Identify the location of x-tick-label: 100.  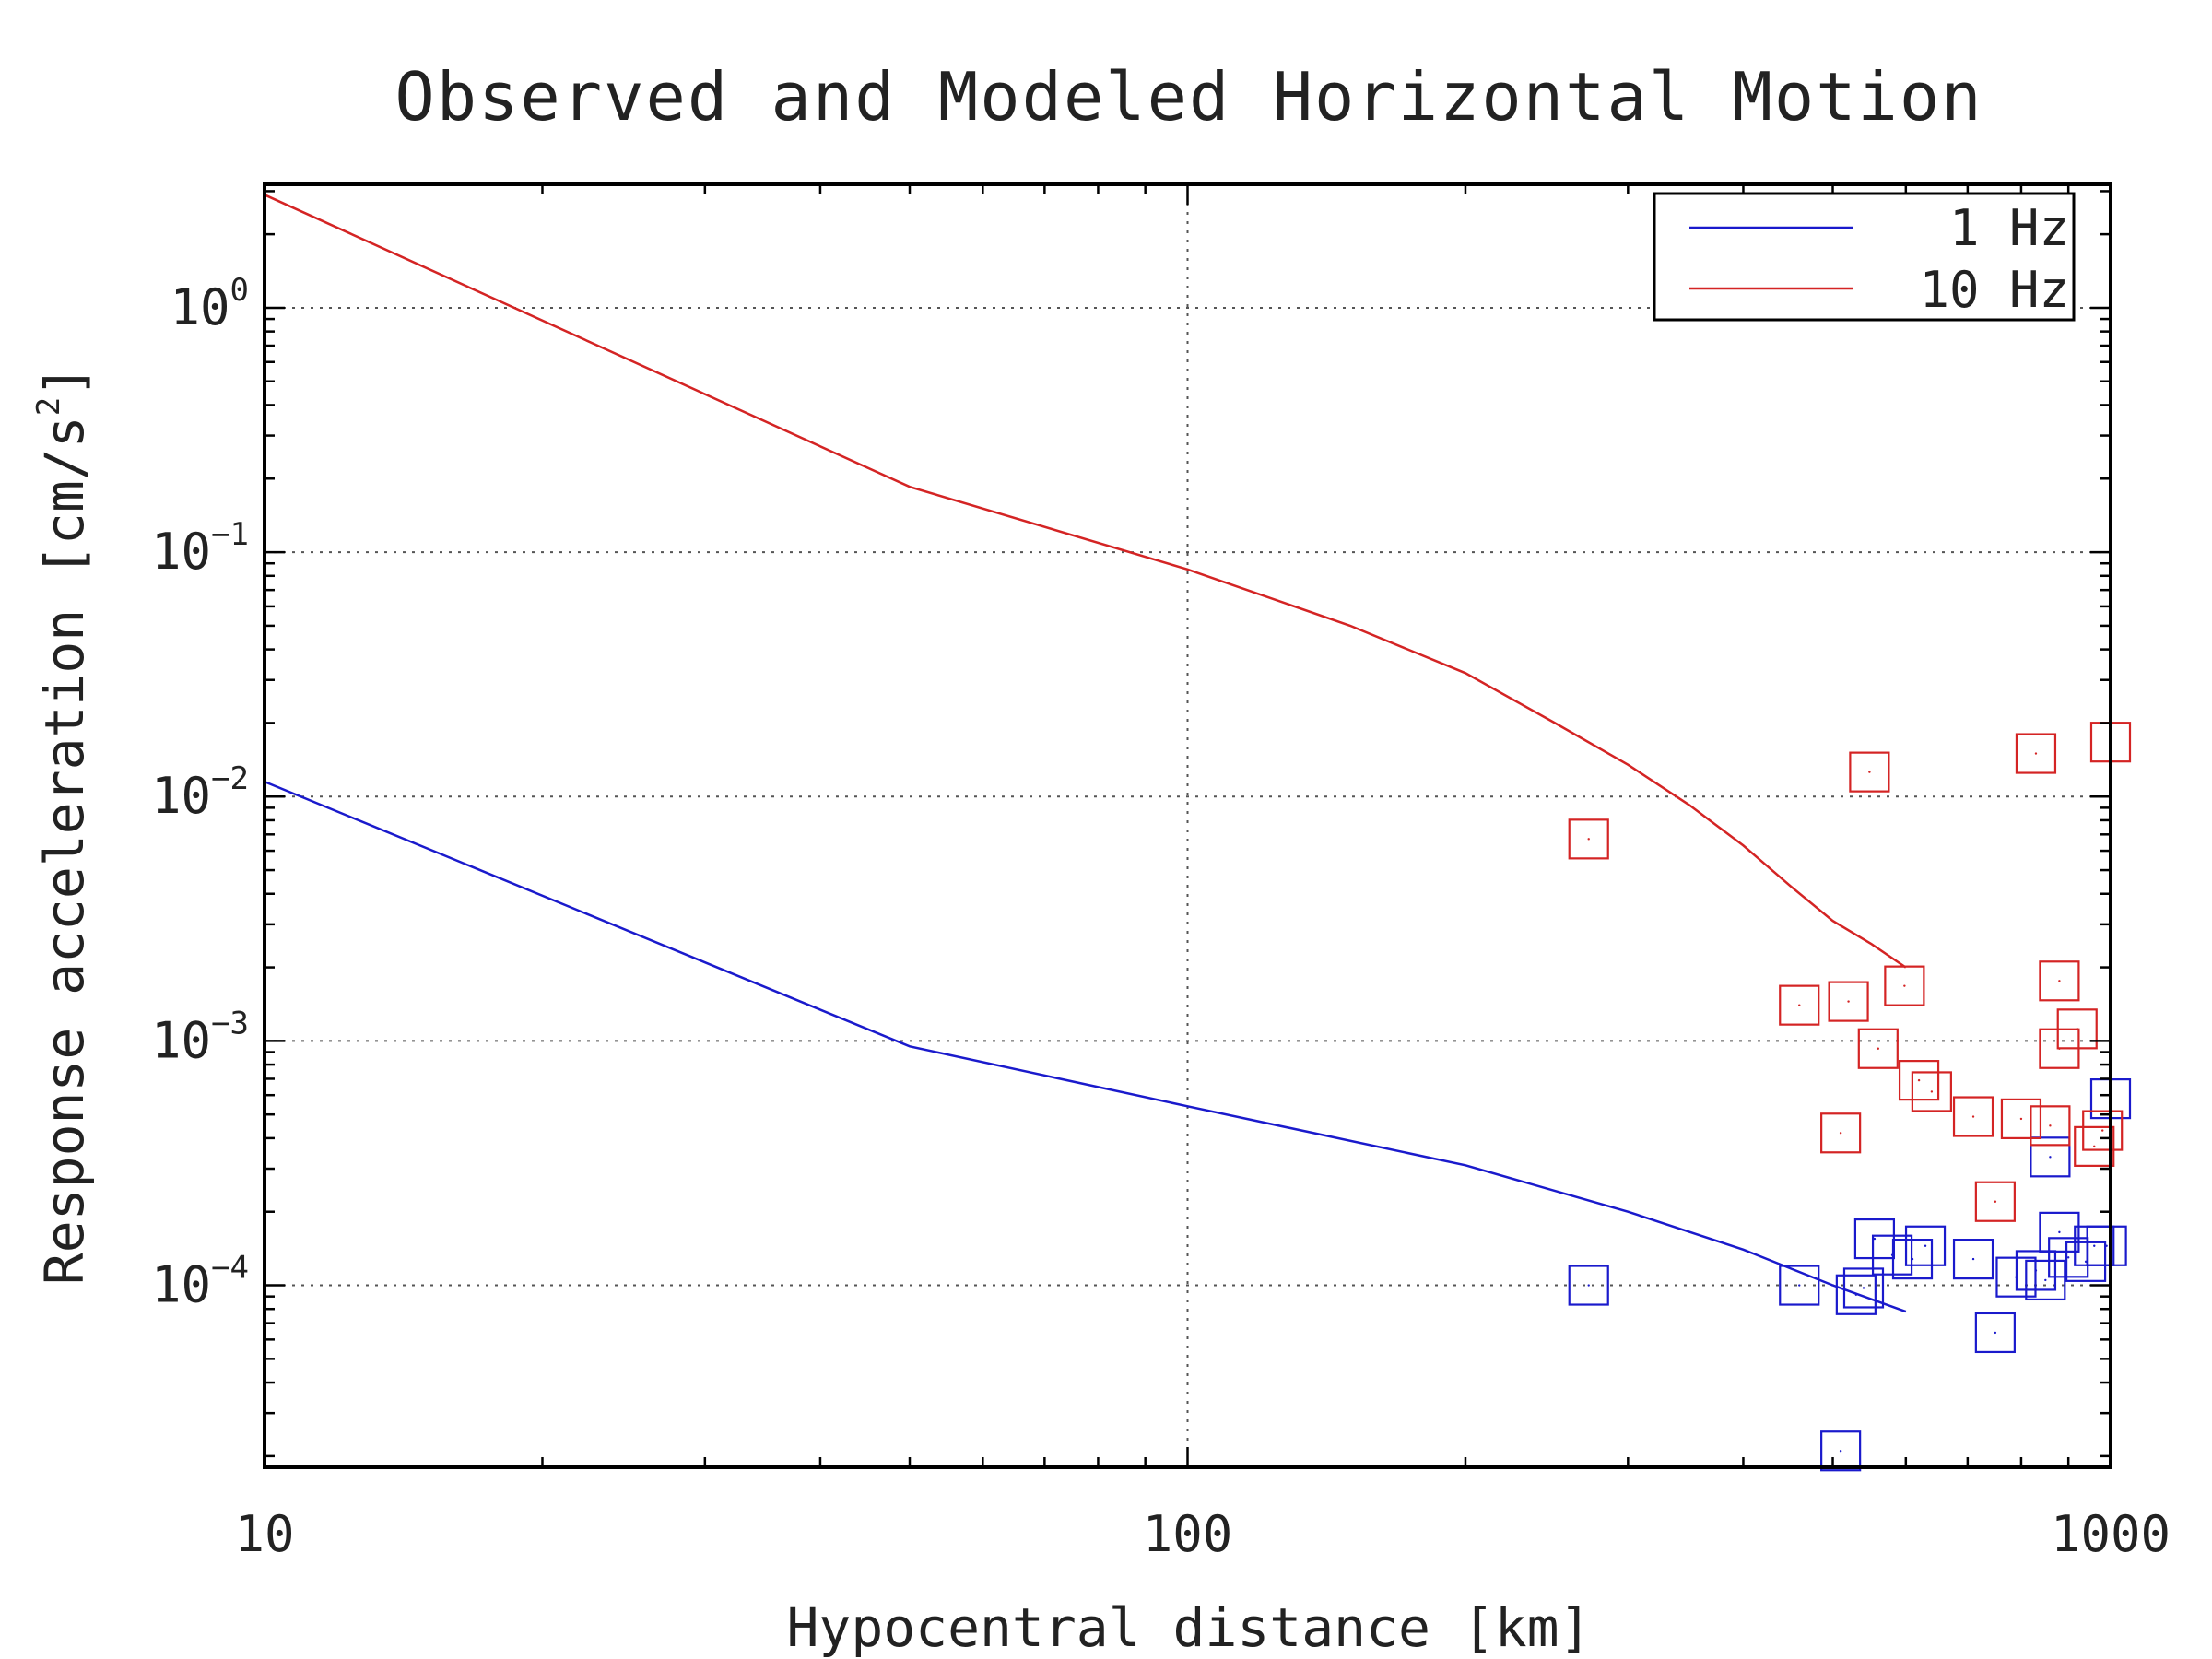
(1188, 1534).